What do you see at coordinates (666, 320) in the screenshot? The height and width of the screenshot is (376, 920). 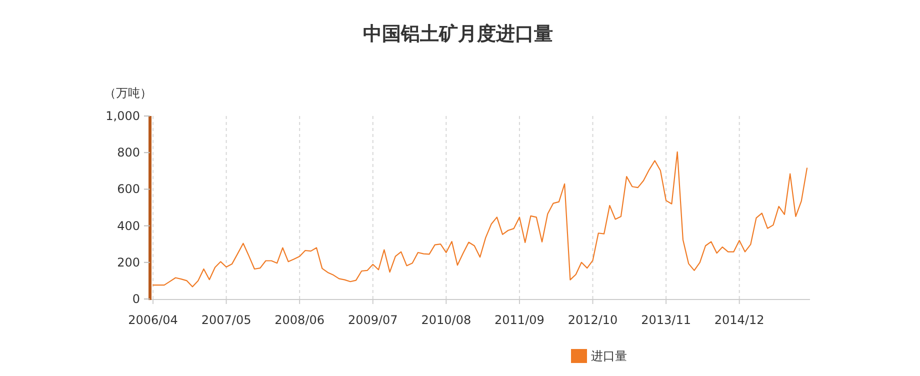 I see `x-tick-label: 2013/11` at bounding box center [666, 320].